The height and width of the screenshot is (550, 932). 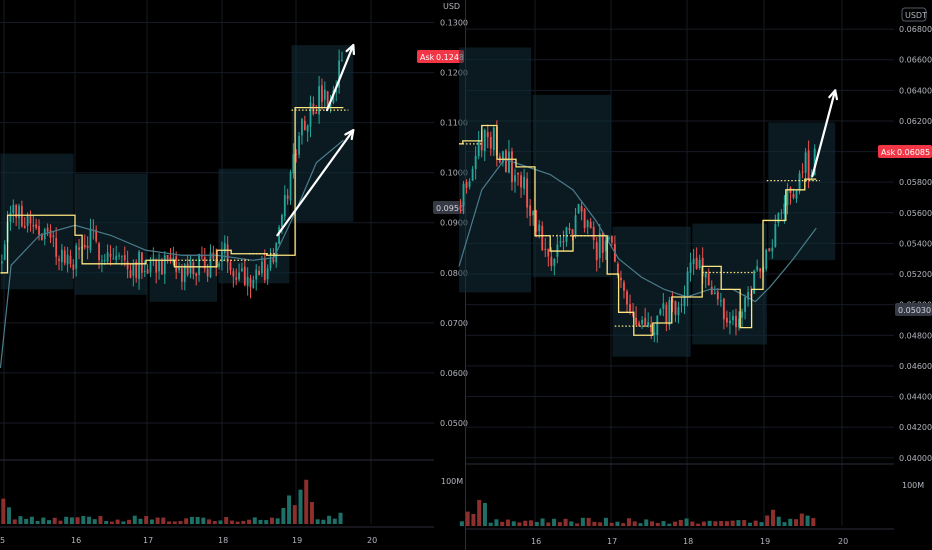 I want to click on price-tick-label: 0.05200, so click(x=915, y=274).